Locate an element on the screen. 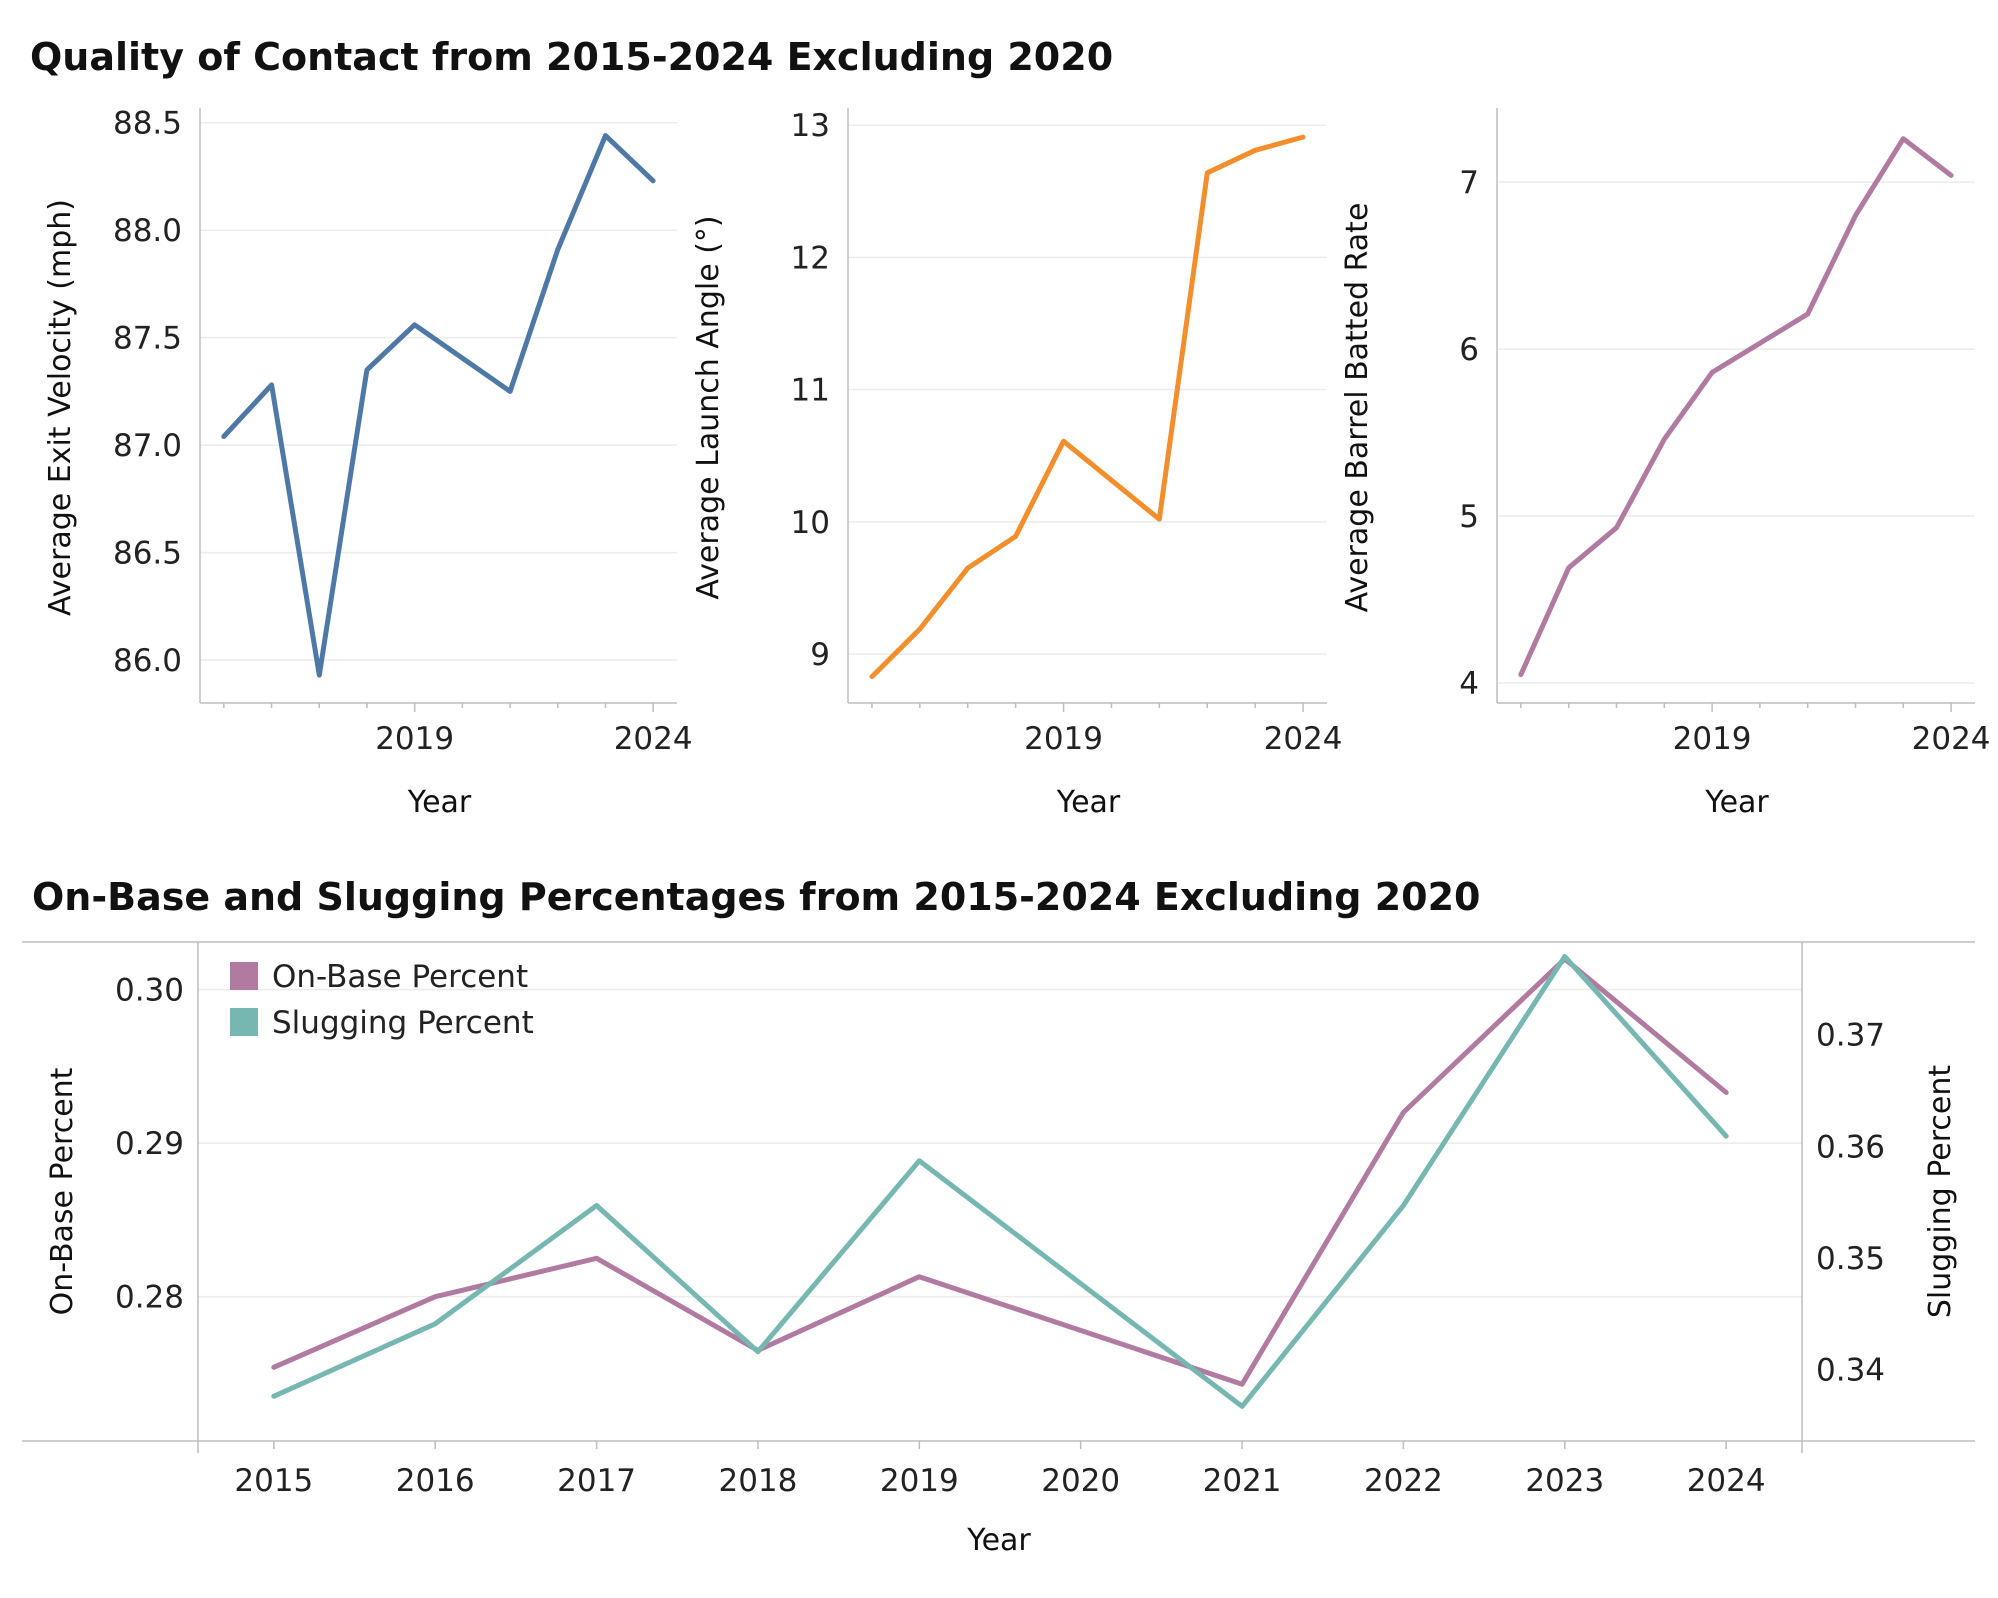  launch-angle-x-axis-title: Year is located at coordinates (1088, 802).